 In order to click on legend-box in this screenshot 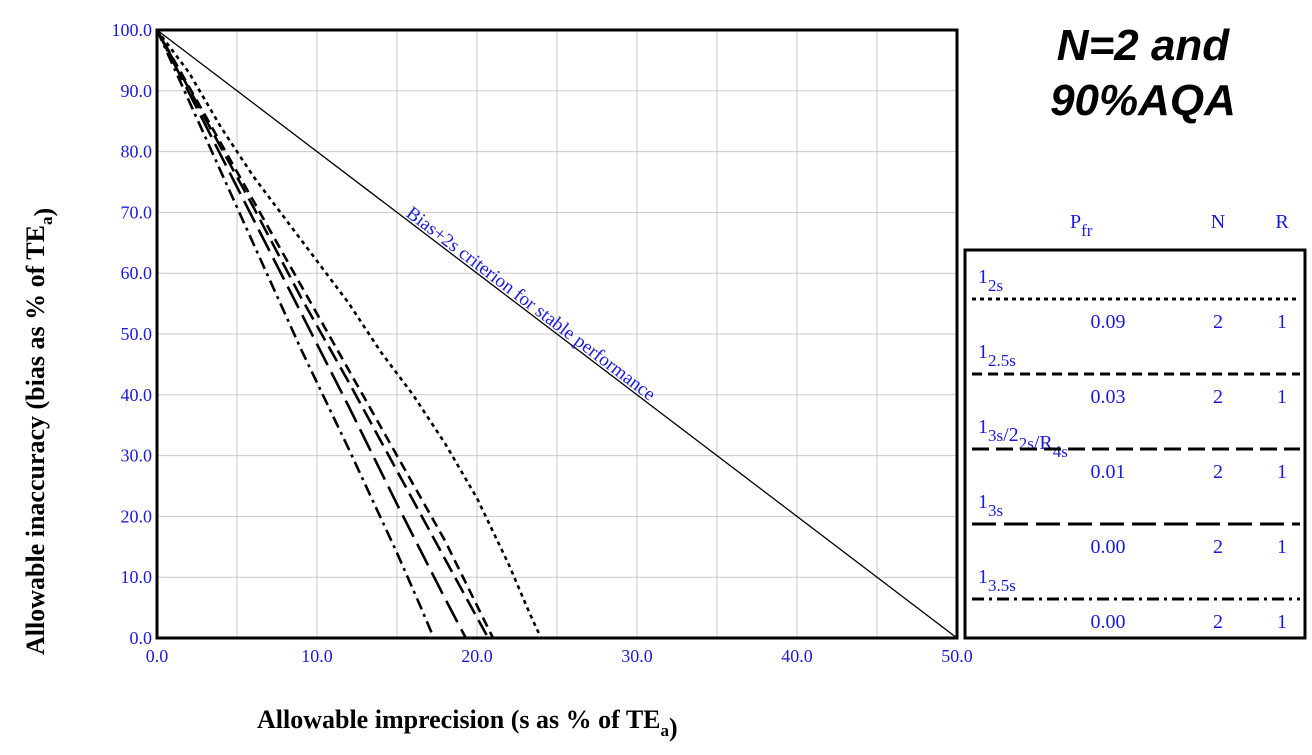, I will do `click(1135, 444)`.